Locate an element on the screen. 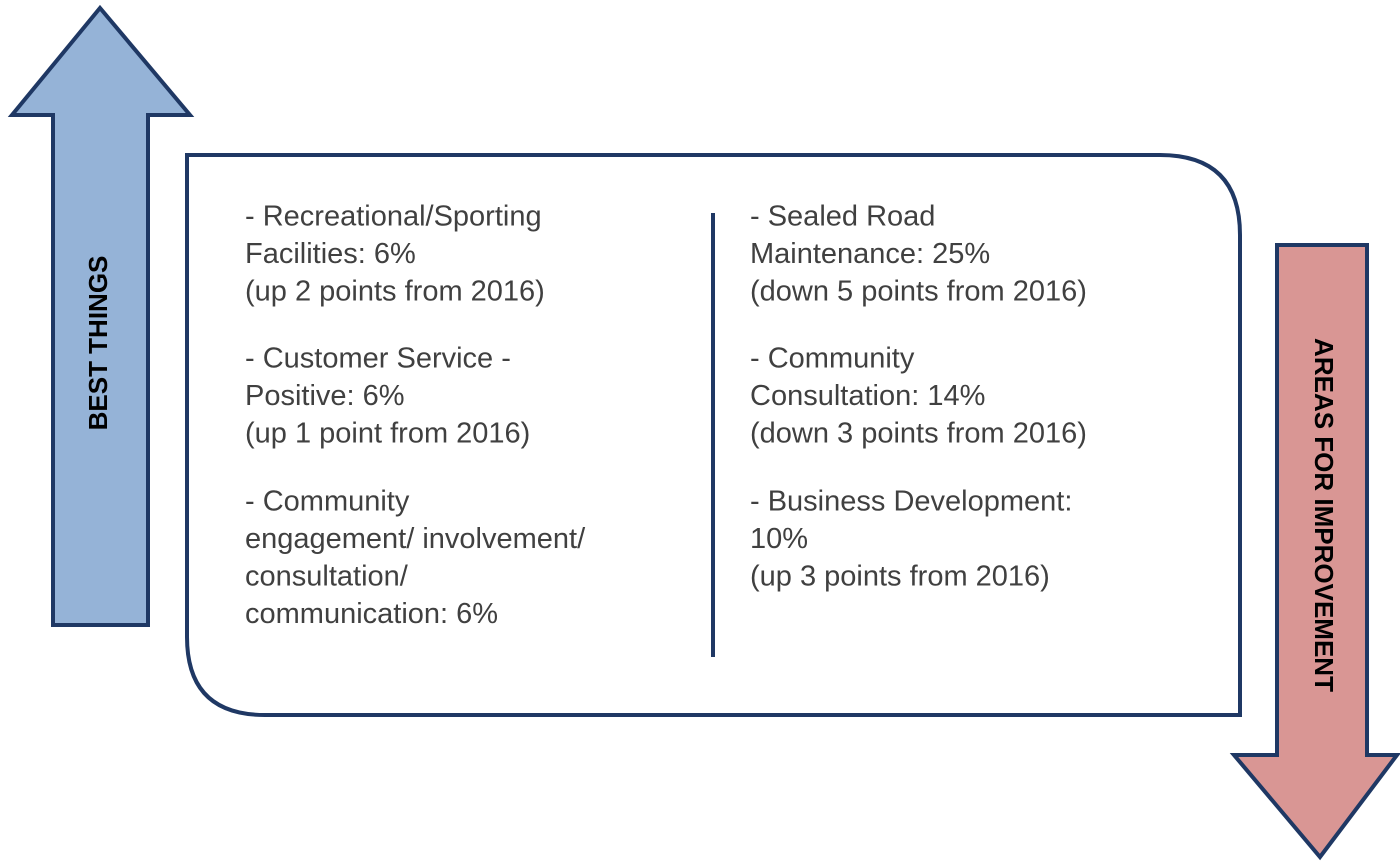  item-text: Facilities: 6% is located at coordinates (330, 254).